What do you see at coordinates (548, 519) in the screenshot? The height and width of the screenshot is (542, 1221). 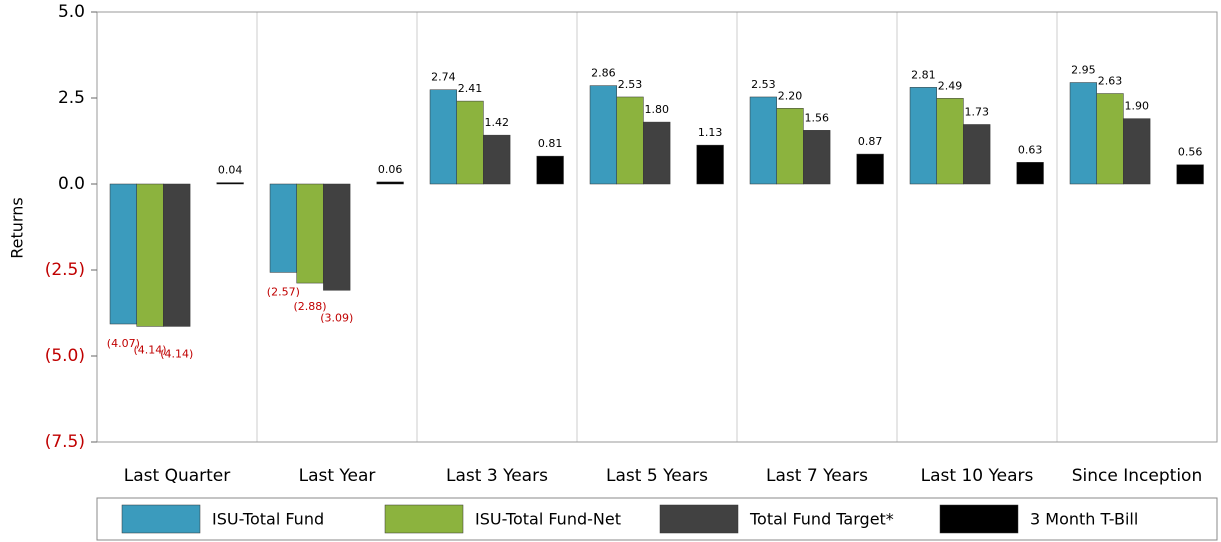 I see `legend-label: ISU-Total Fund-Net` at bounding box center [548, 519].